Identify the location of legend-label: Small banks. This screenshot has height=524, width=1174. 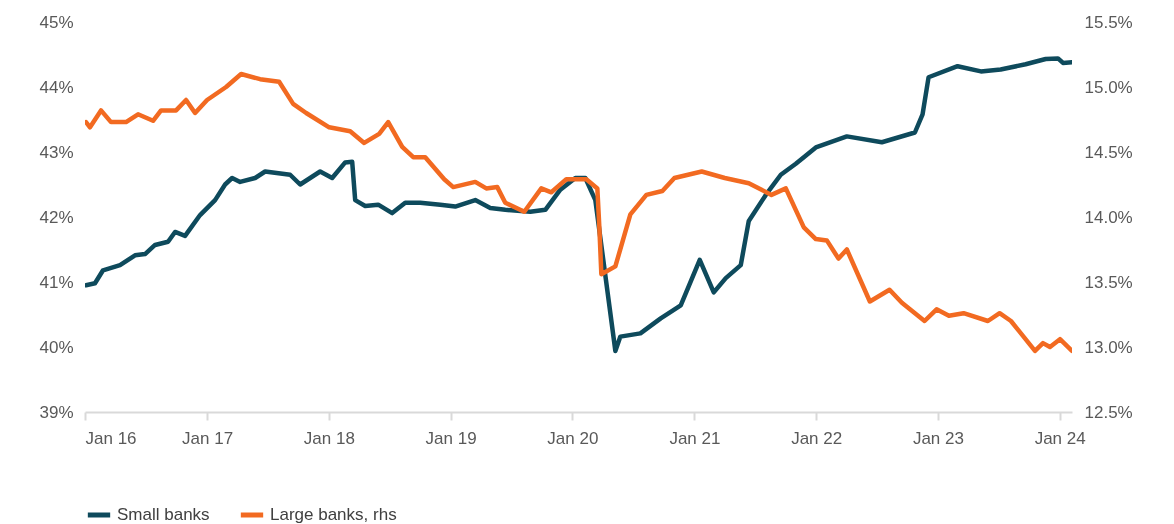
(163, 514).